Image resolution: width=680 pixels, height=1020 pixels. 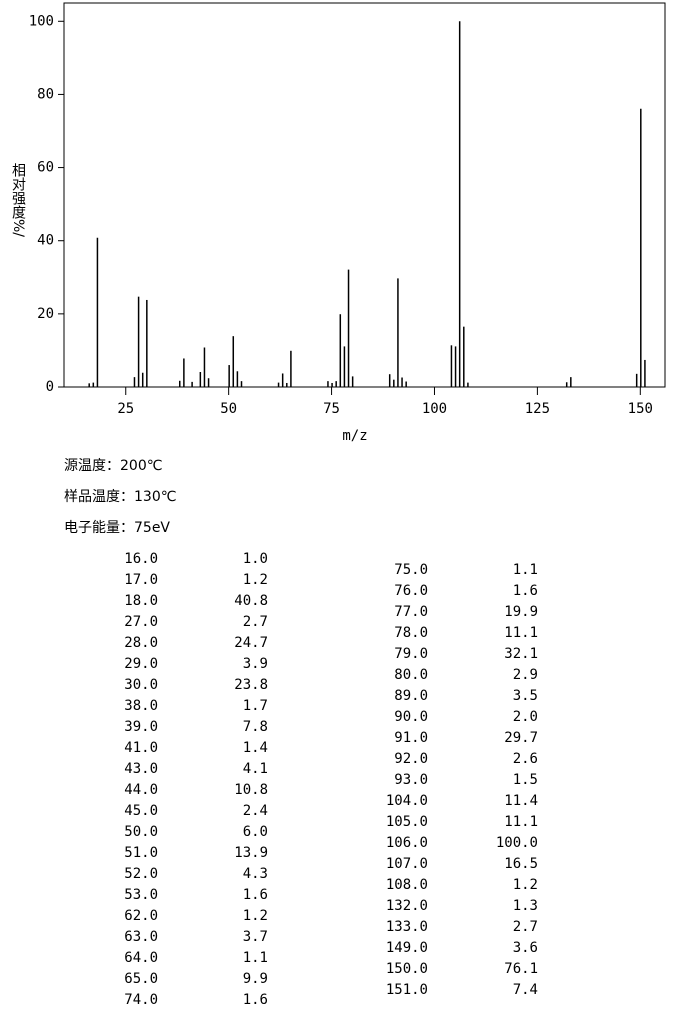 I want to click on table-mz: 106.0, so click(x=407, y=843).